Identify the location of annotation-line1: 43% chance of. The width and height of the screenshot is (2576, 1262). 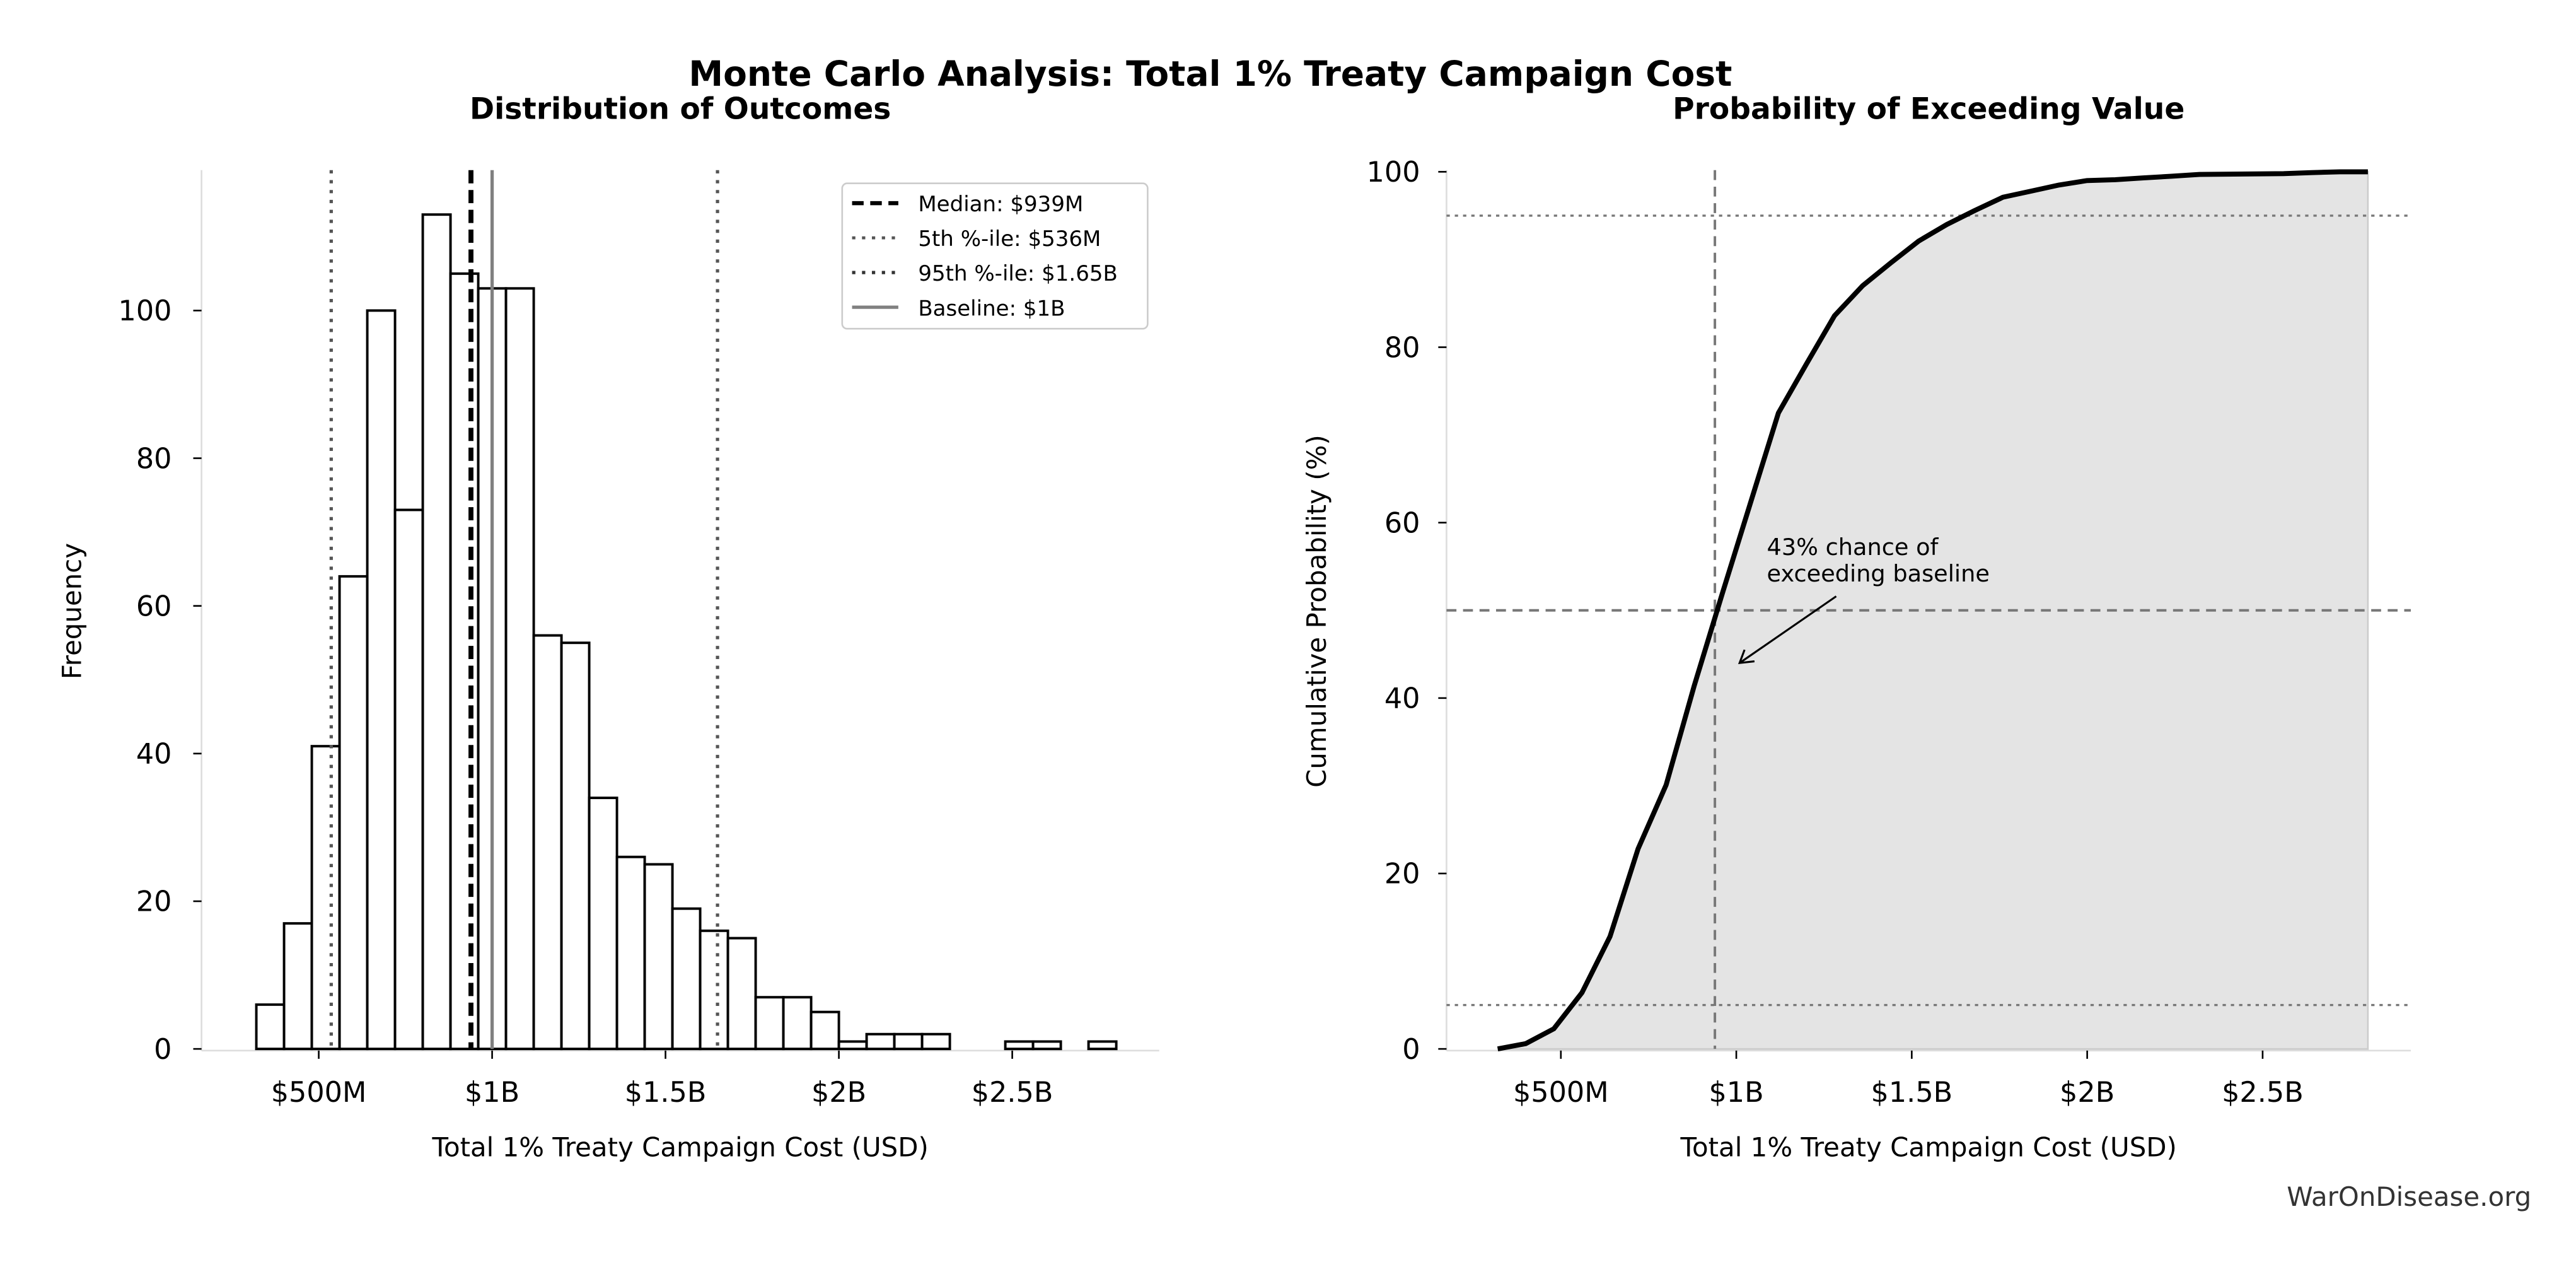
(1853, 547).